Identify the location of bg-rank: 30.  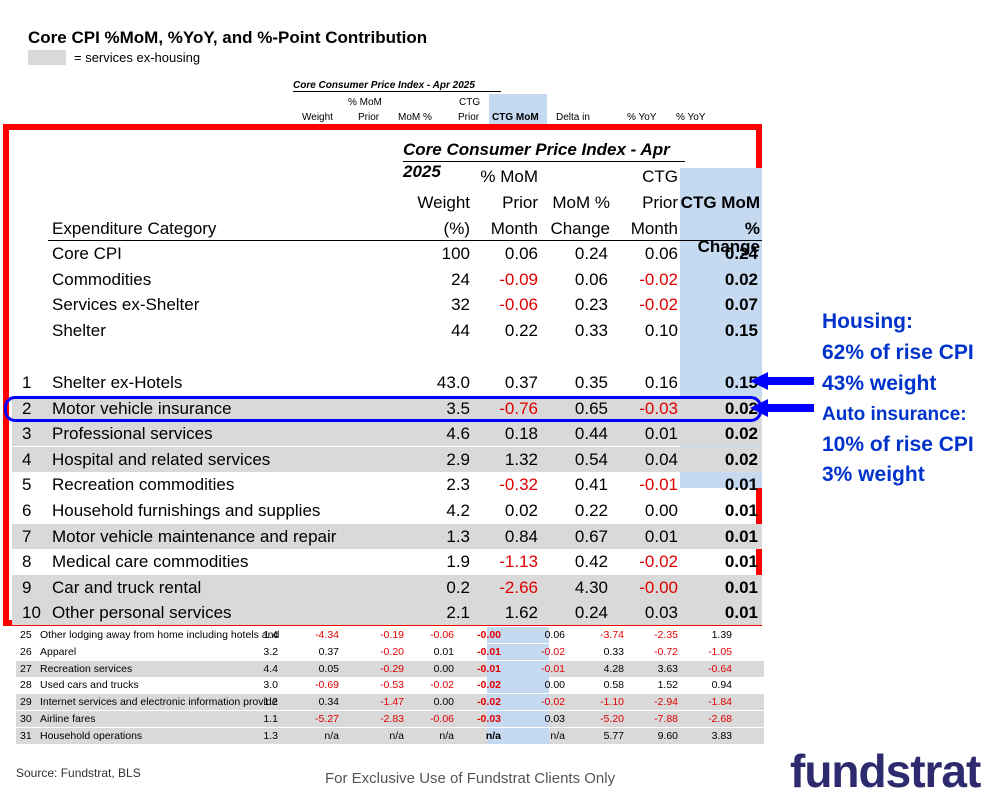
(26, 719).